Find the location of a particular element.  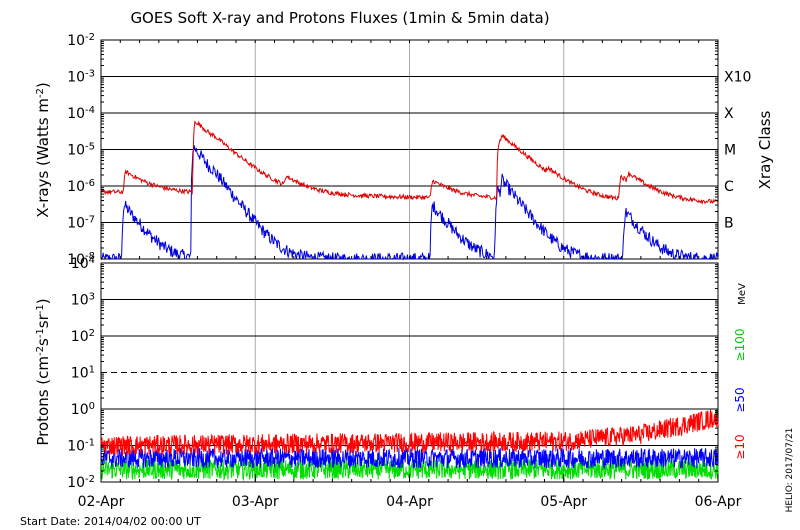

xray-class-label: C is located at coordinates (729, 187).